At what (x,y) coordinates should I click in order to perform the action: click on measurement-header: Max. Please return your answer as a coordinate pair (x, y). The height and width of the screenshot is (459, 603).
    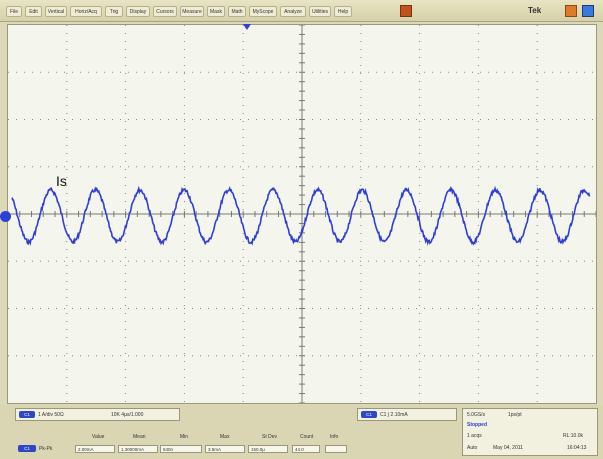
    Looking at the image, I should click on (225, 437).